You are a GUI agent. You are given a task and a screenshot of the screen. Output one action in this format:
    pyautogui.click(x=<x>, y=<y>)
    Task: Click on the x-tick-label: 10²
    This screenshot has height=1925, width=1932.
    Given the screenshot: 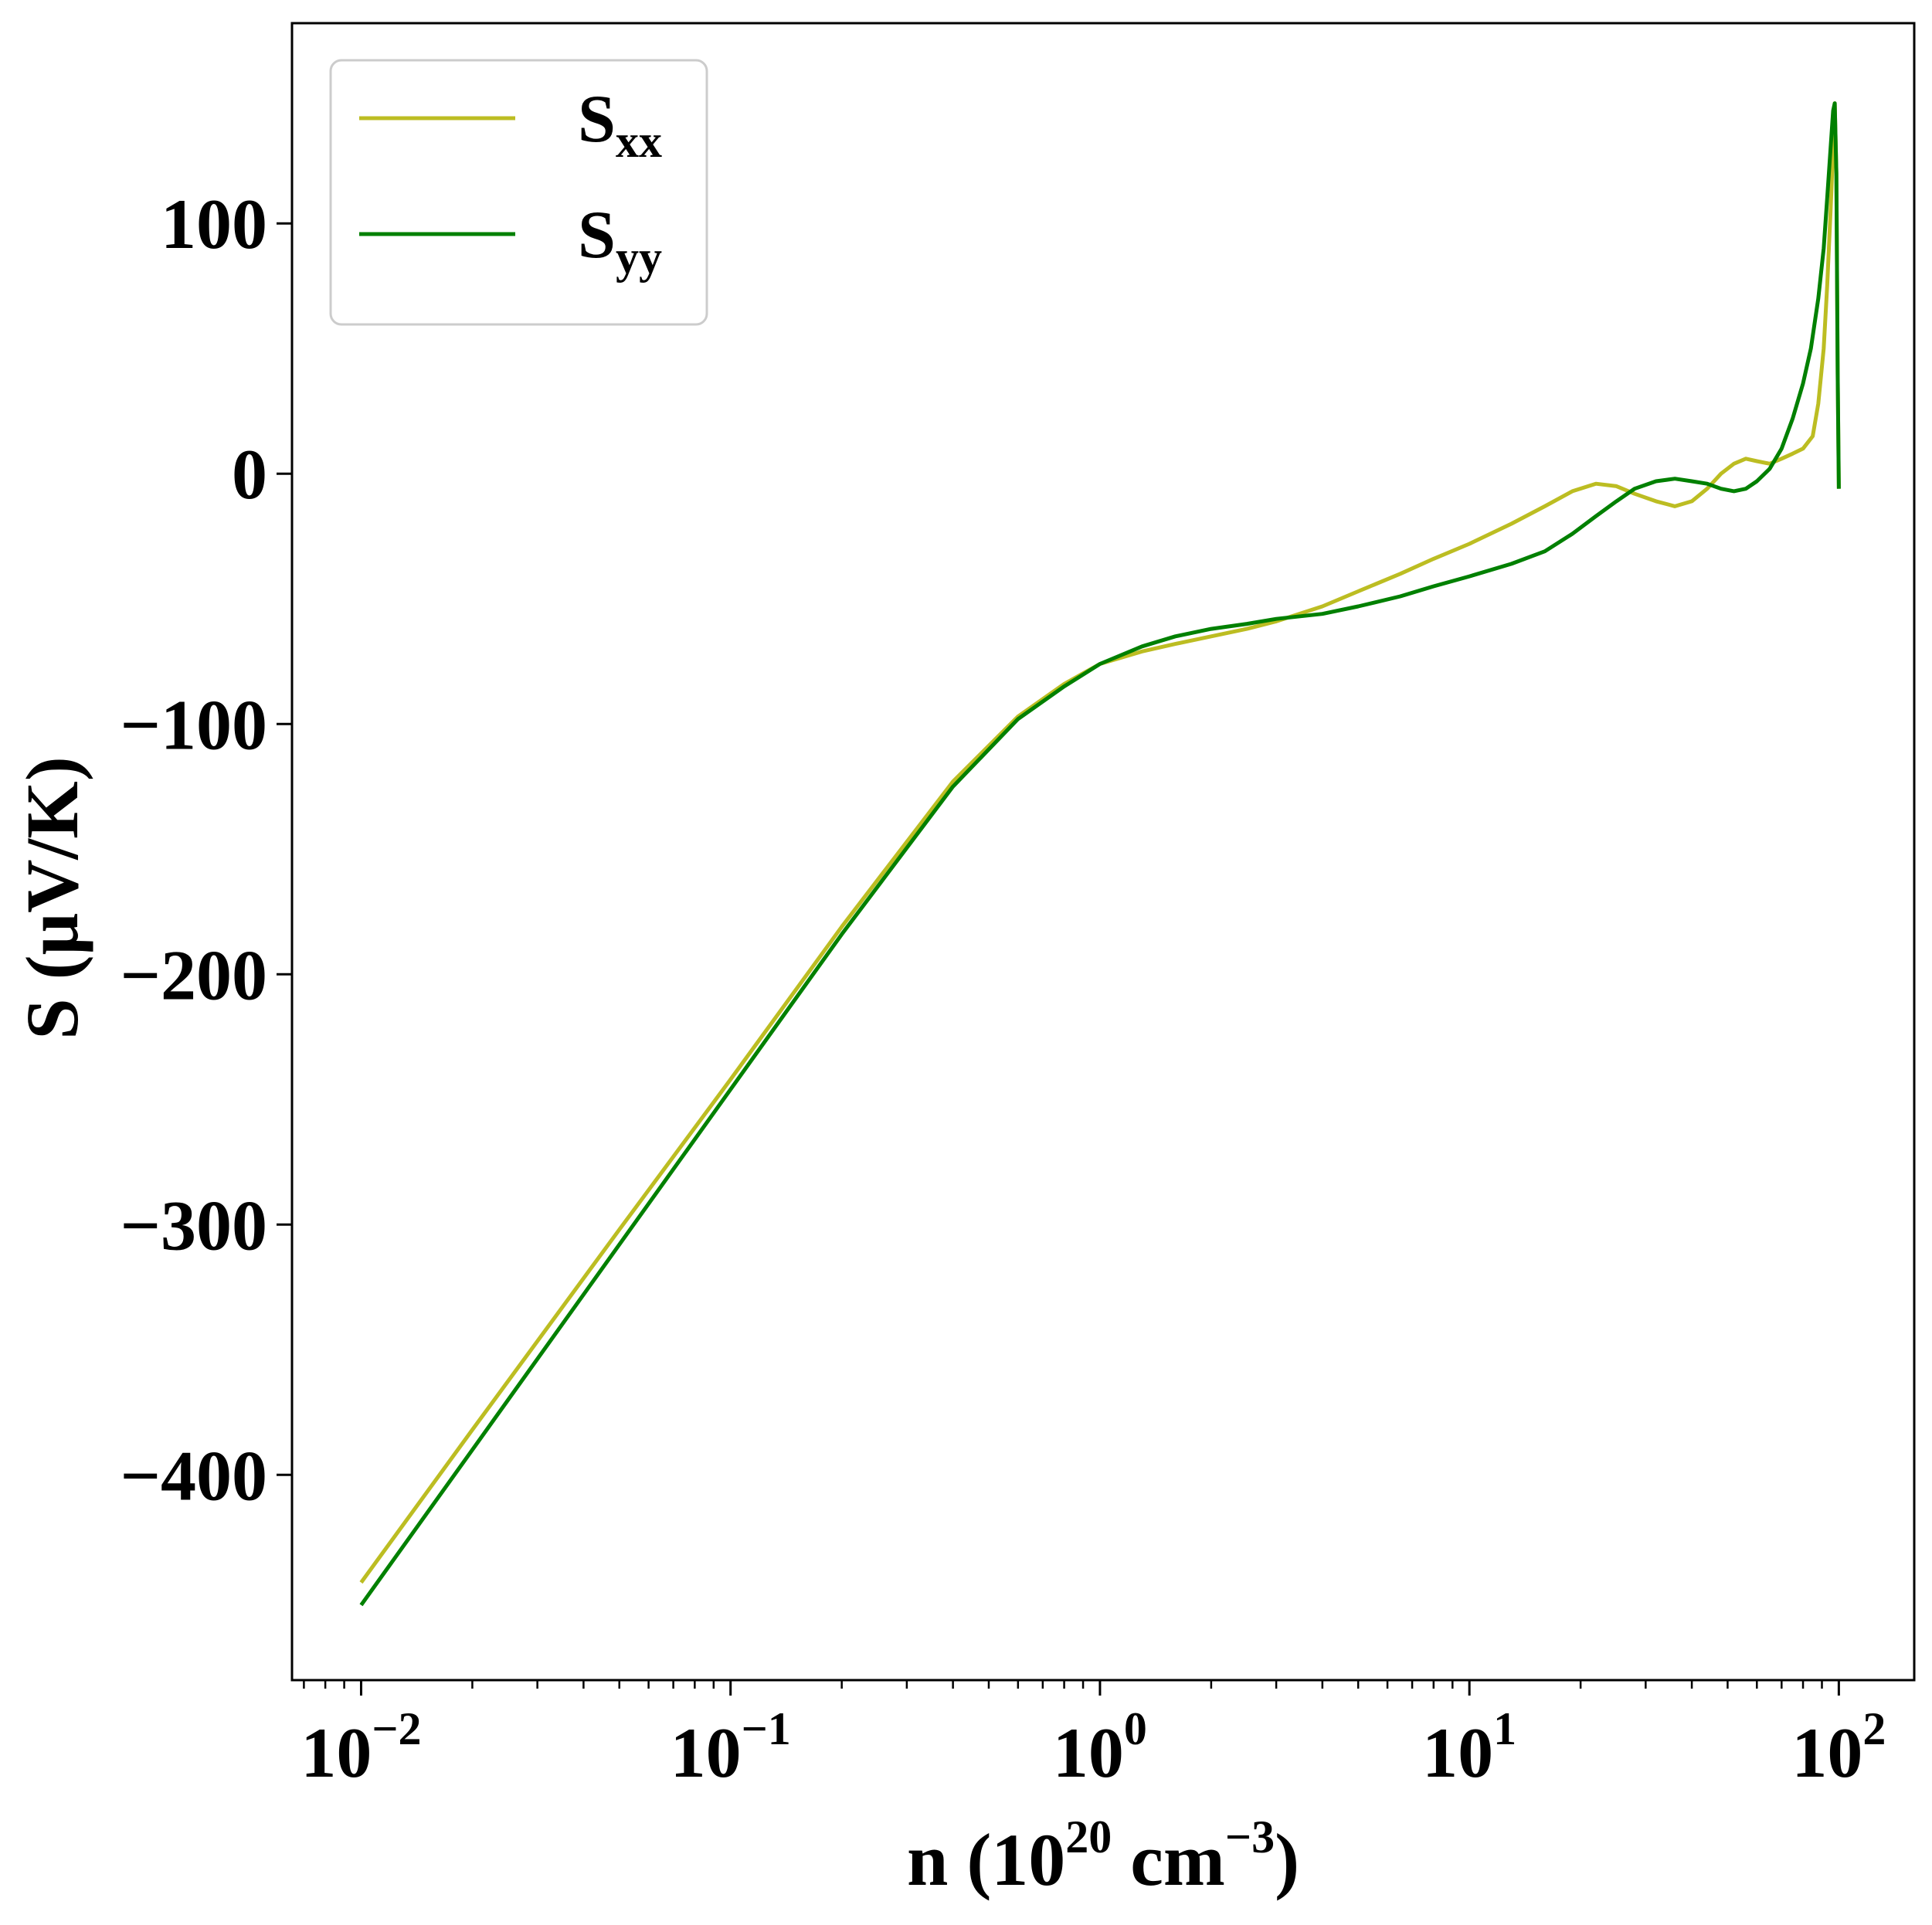 What is the action you would take?
    pyautogui.click(x=1838, y=1747)
    